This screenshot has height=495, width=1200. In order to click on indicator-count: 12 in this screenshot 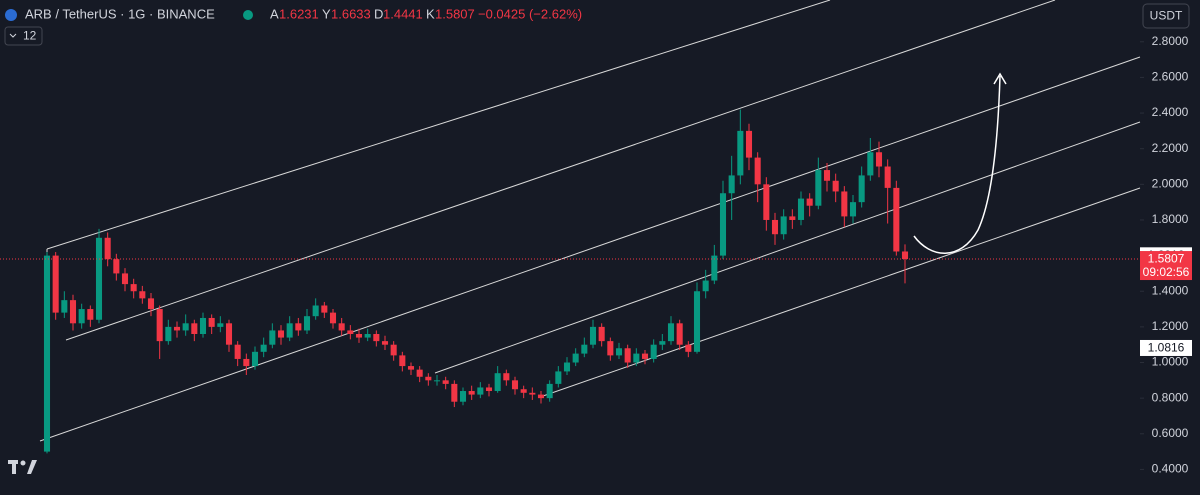, I will do `click(30, 36)`.